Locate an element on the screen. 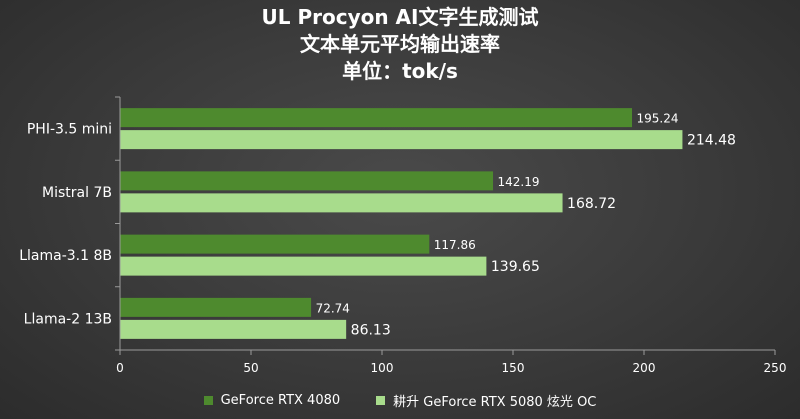  x-tick-label: 200 is located at coordinates (644, 368).